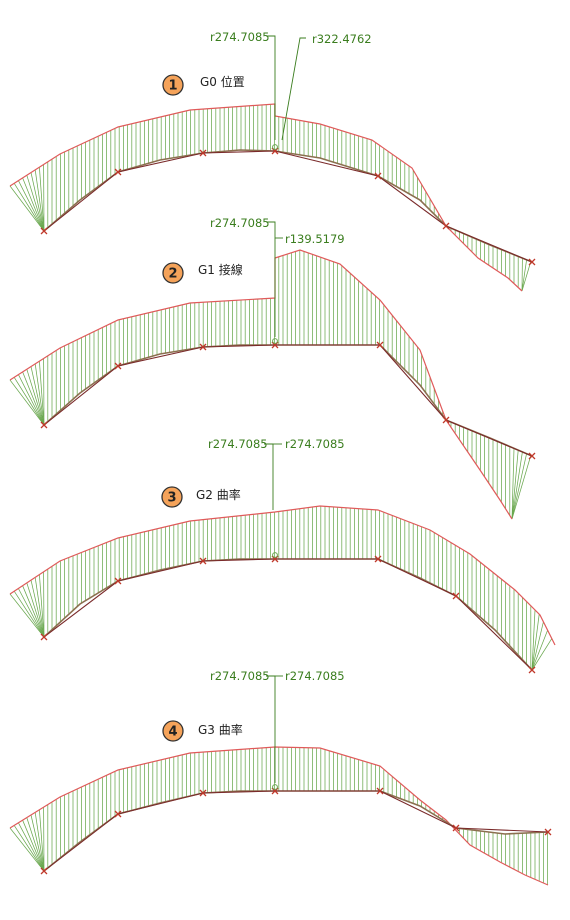 The height and width of the screenshot is (920, 570). What do you see at coordinates (220, 729) in the screenshot?
I see `panel-title: G3 曲率` at bounding box center [220, 729].